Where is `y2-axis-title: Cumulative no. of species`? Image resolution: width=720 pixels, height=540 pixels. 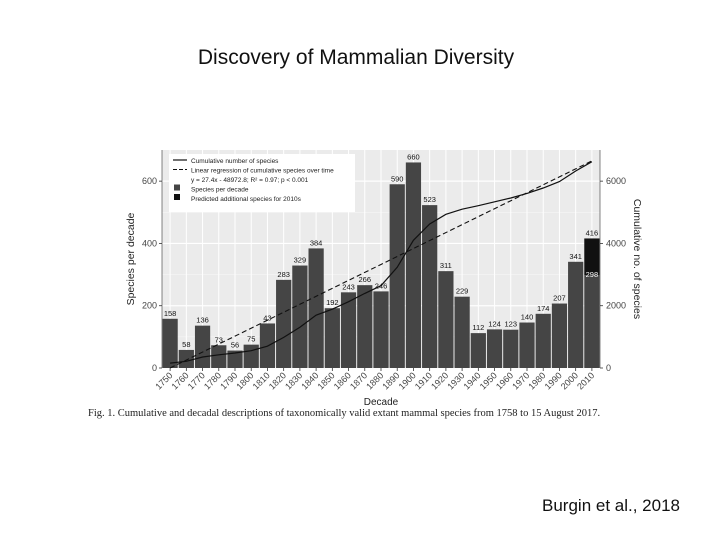 y2-axis-title: Cumulative no. of species is located at coordinates (637, 259).